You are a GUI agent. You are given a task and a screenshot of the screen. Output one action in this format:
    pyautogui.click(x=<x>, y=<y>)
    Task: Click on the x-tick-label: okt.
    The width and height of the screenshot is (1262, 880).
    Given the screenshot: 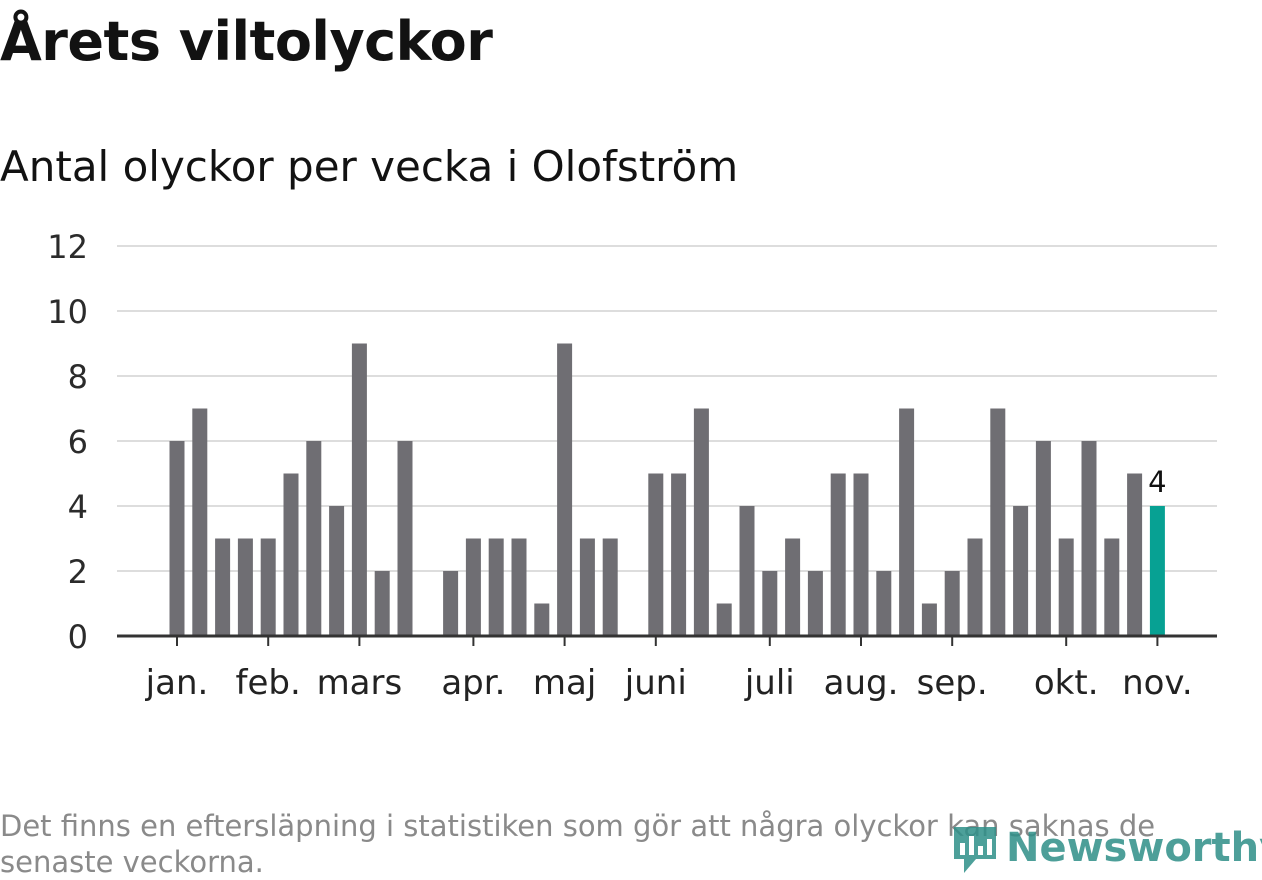 What is the action you would take?
    pyautogui.click(x=1066, y=683)
    